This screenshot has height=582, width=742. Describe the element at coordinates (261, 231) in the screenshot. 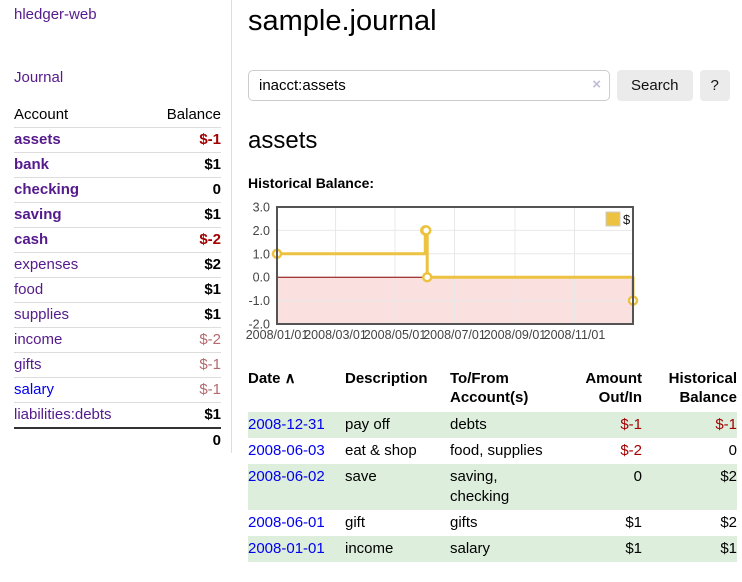

I see `svg-text: 2.0` at that location.